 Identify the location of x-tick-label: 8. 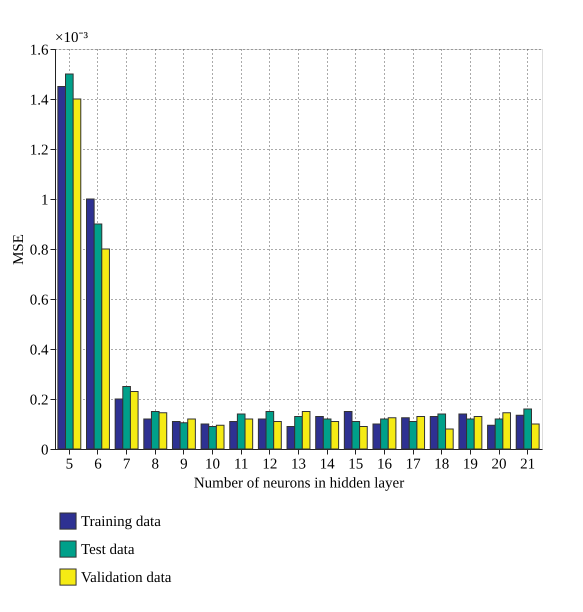
(156, 464).